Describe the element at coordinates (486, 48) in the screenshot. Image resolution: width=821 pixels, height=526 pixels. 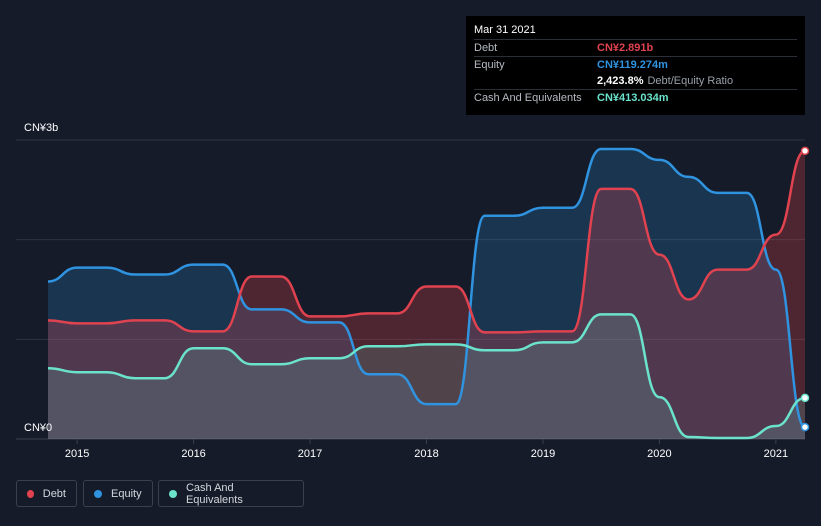
I see `tooltip-debt-label: Debt` at that location.